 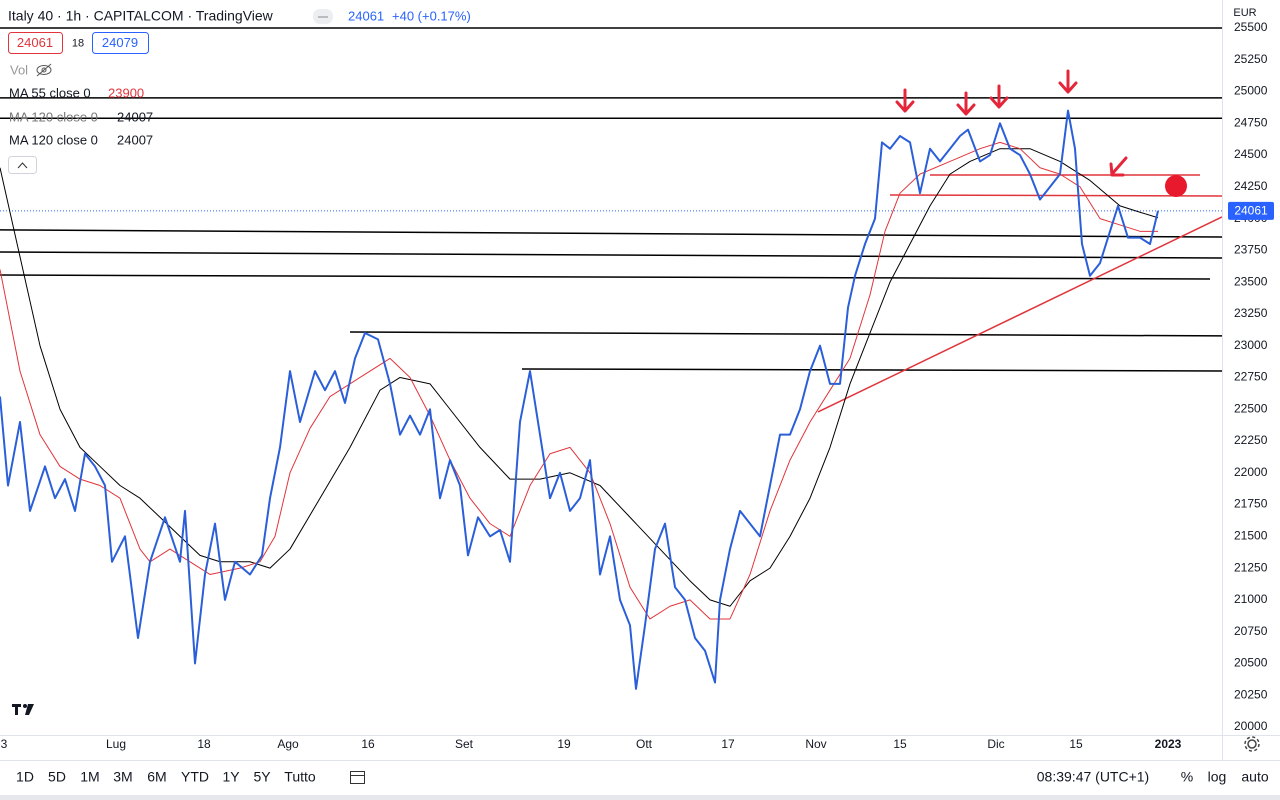 I want to click on y-tick-label: 20500, so click(x=1251, y=663).